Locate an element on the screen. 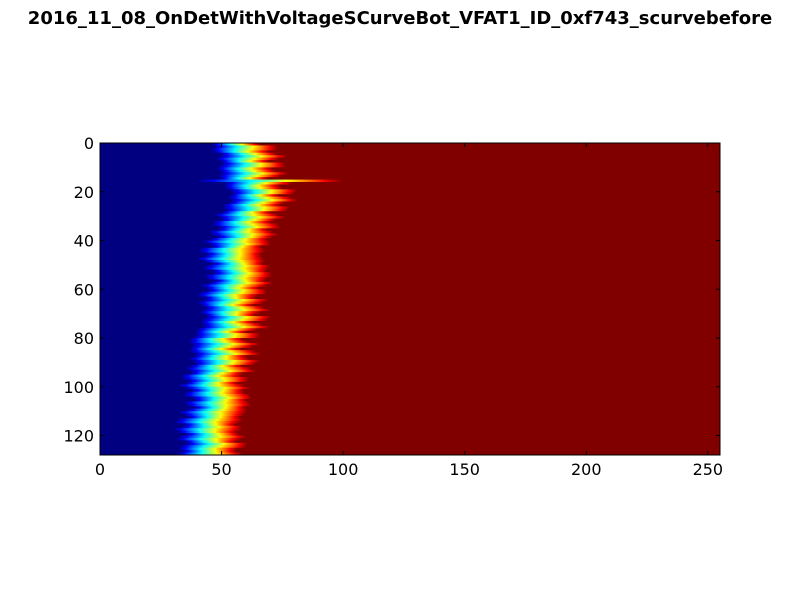 This screenshot has height=600, width=800. x-tick-label: 200 is located at coordinates (586, 469).